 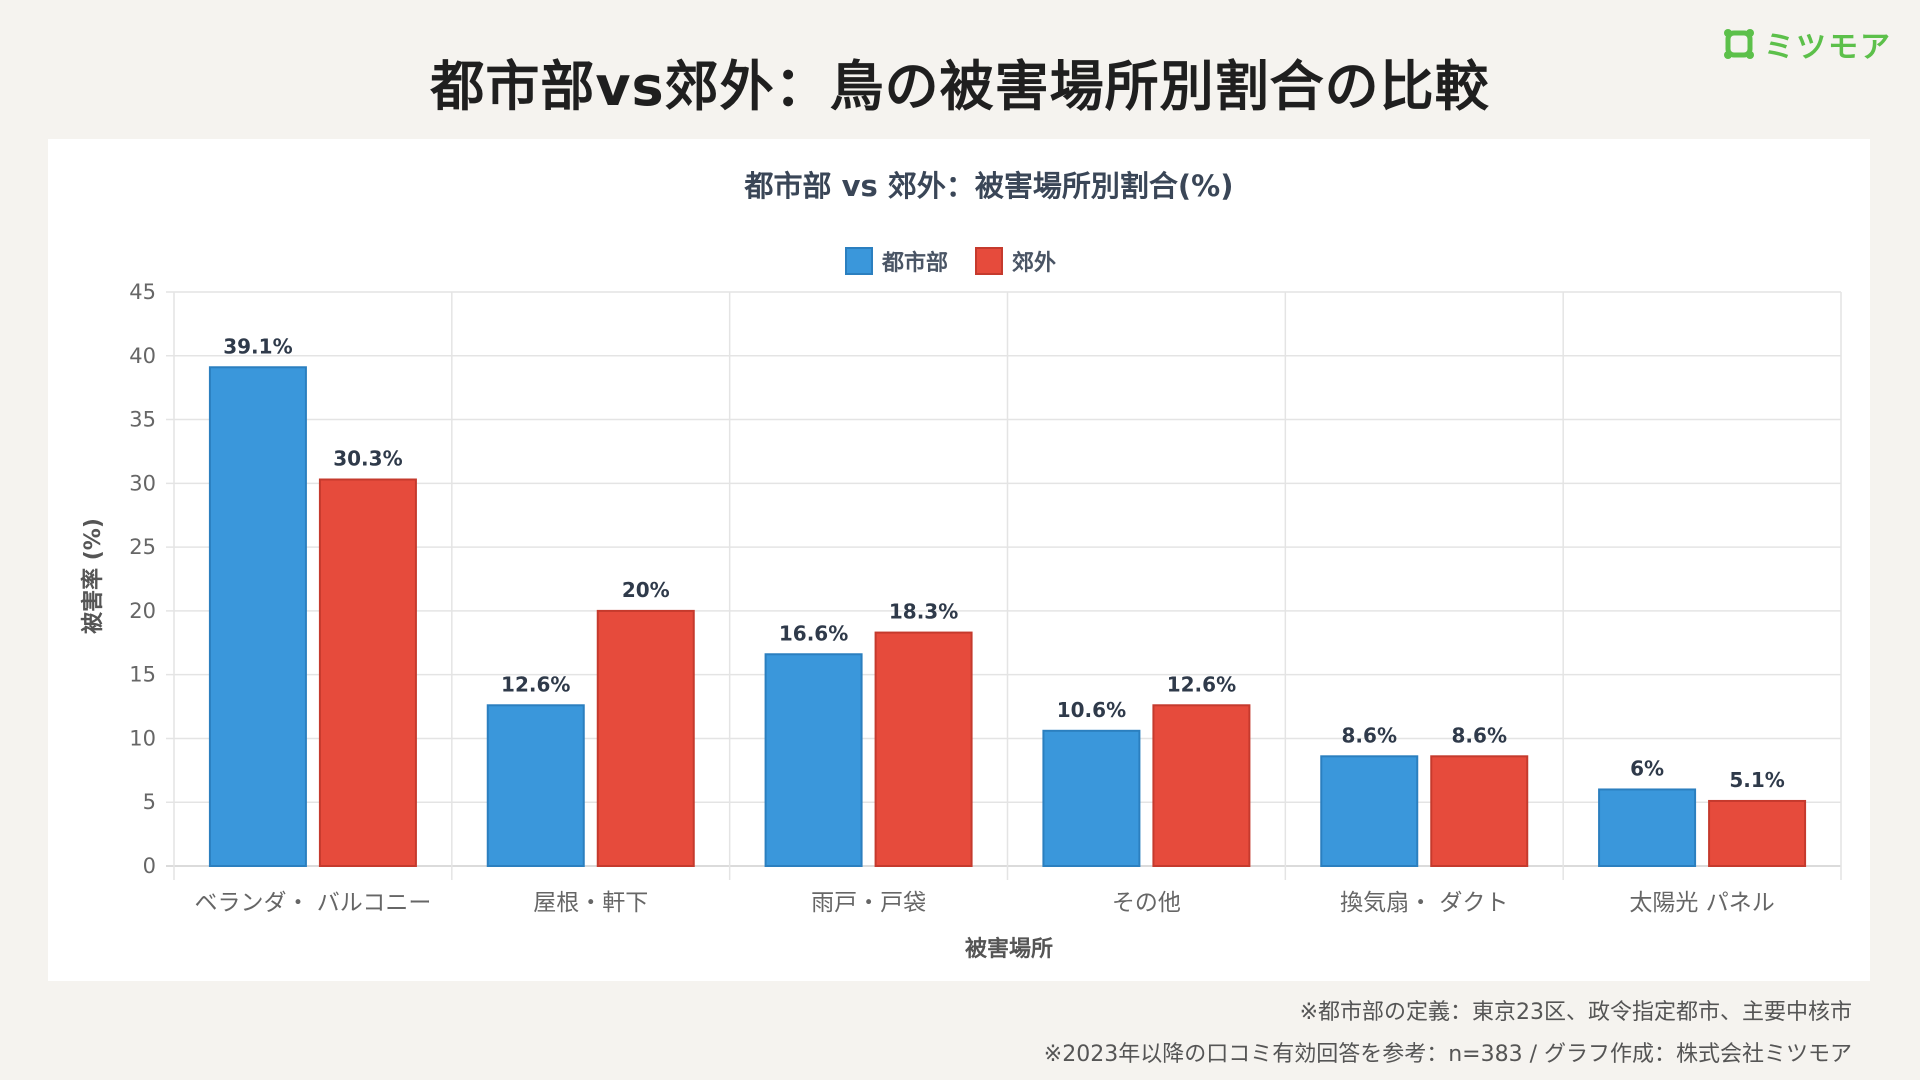 I want to click on value-label: 5.1%, so click(x=1756, y=780).